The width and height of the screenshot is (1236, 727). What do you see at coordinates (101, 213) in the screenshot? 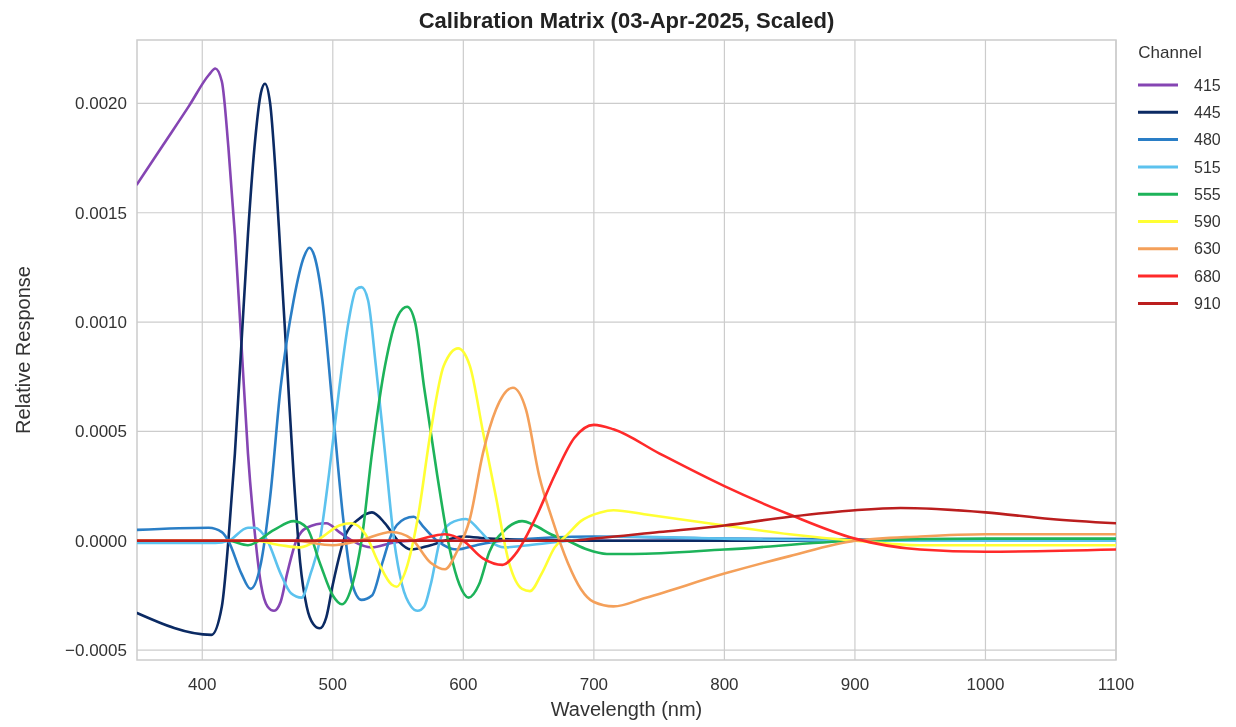
I see `y-tick-label: 0.0015` at bounding box center [101, 213].